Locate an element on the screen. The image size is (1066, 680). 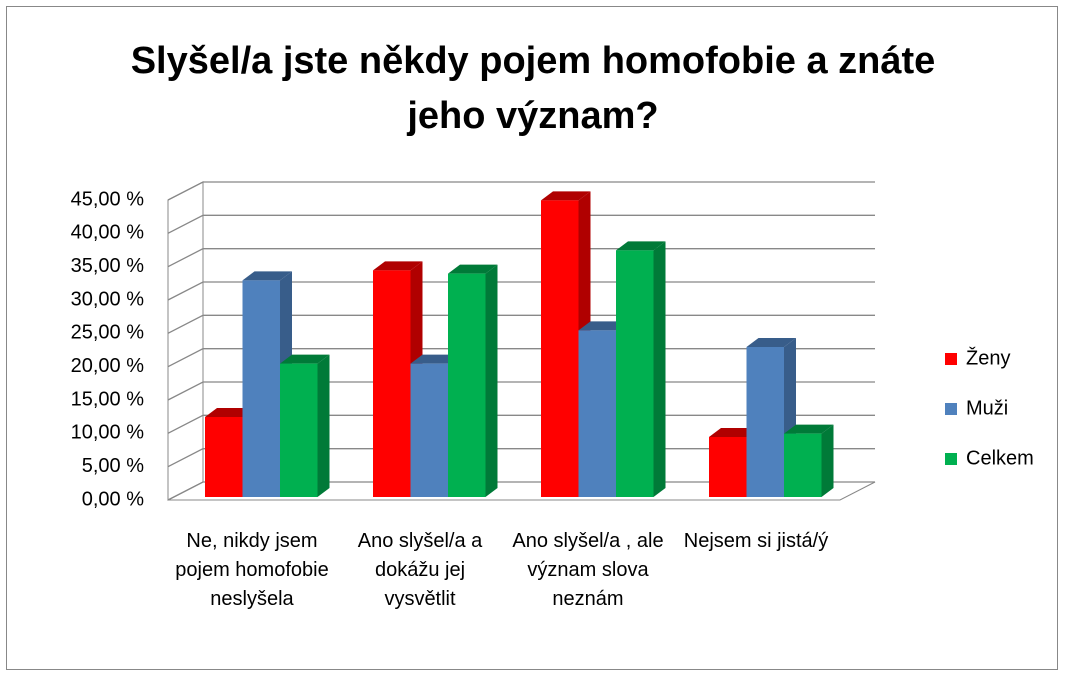
y-tick-label: 35,00 % is located at coordinates (108, 266).